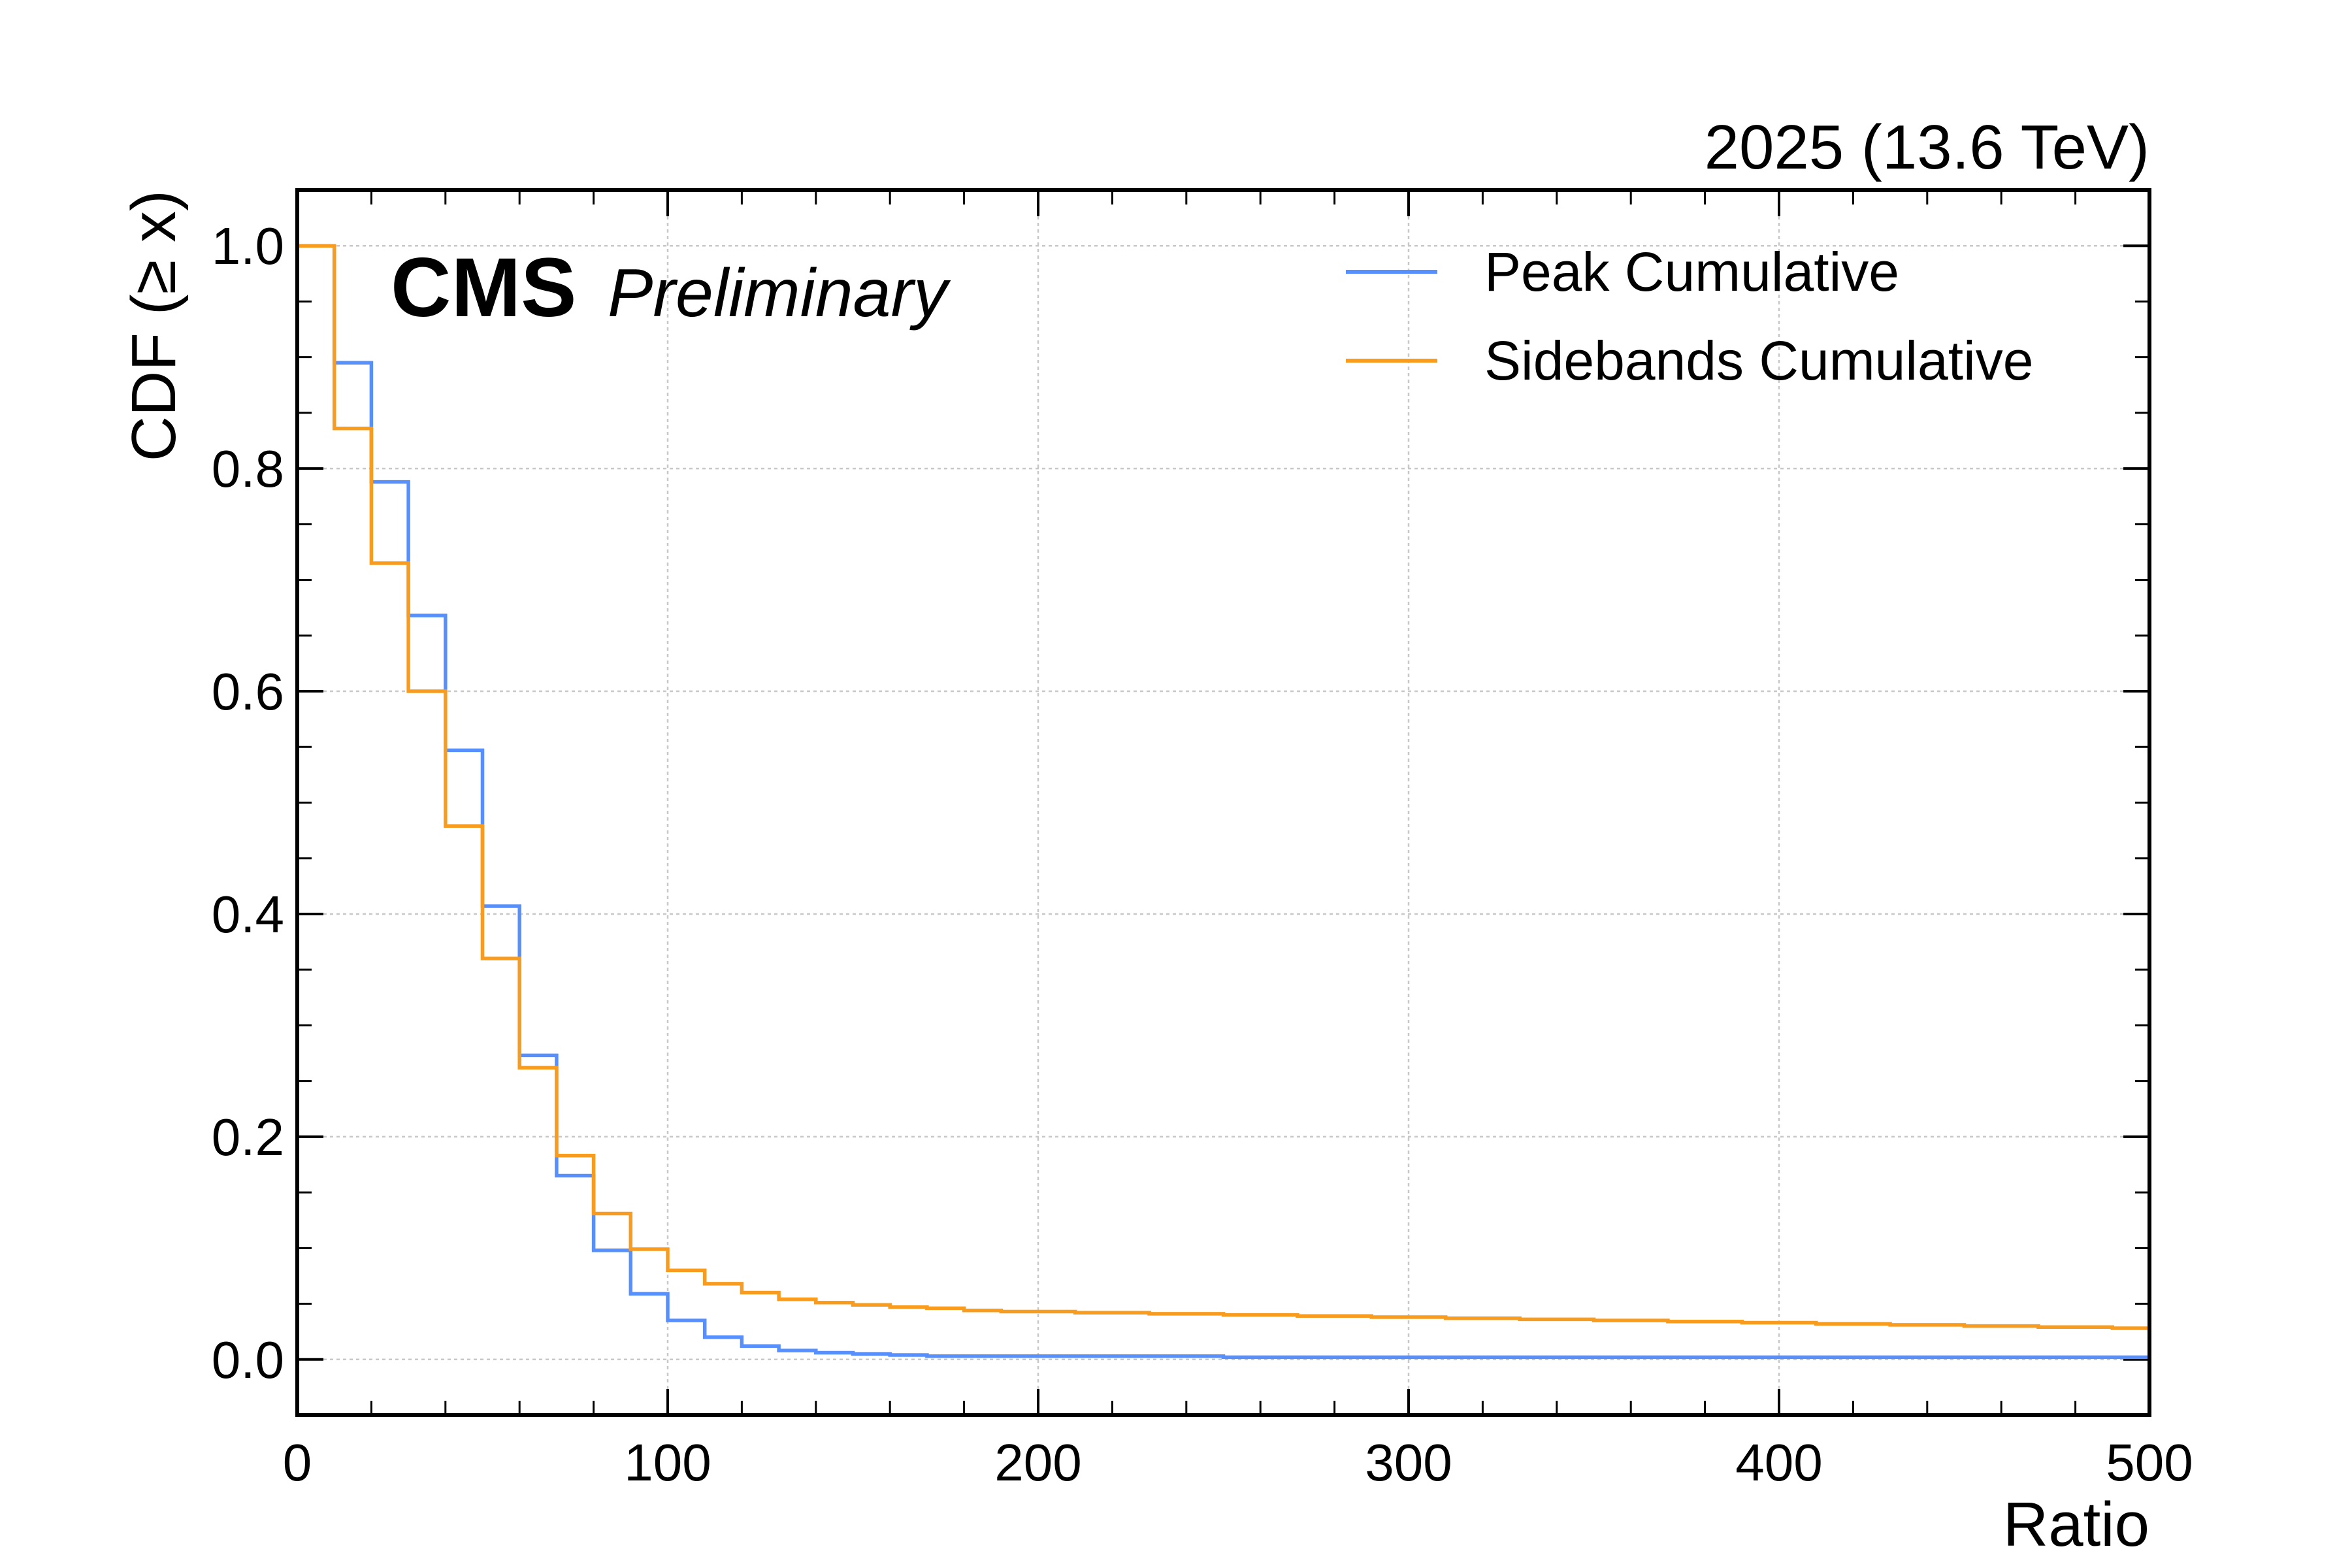 This screenshot has width=2352, height=1568. Describe the element at coordinates (1037, 1462) in the screenshot. I see `x-tick-label: 200` at that location.